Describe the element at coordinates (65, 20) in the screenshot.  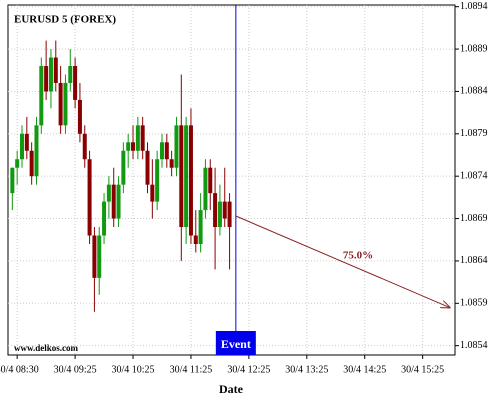
I see `chart-title: EURUSD 5 (FOREX)` at that location.